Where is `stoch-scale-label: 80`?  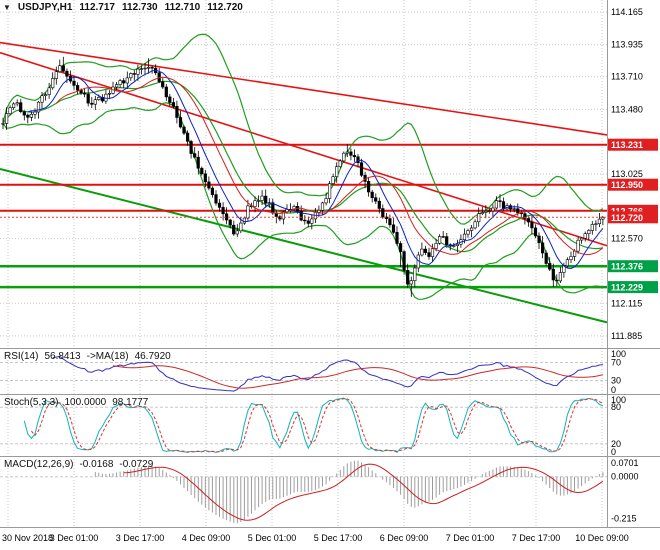
stoch-scale-label: 80 is located at coordinates (616, 407).